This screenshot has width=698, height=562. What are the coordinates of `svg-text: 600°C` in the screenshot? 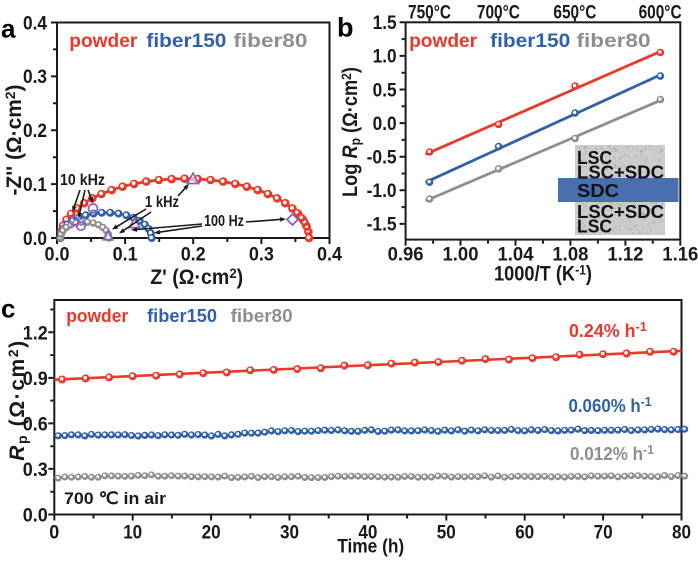 It's located at (660, 13).